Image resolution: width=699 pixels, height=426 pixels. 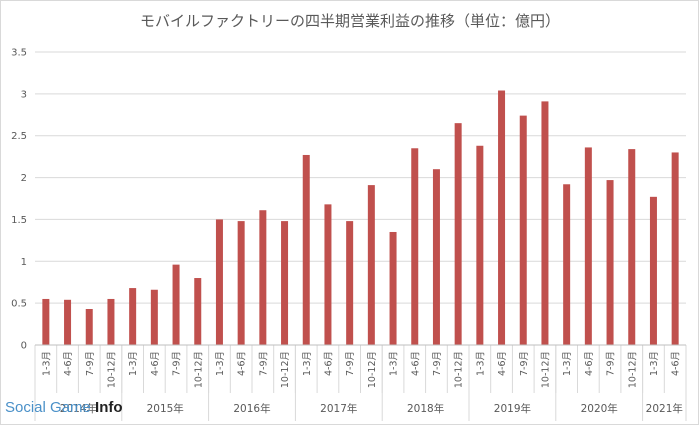 I want to click on y-tick-label: 1, so click(x=24, y=262).